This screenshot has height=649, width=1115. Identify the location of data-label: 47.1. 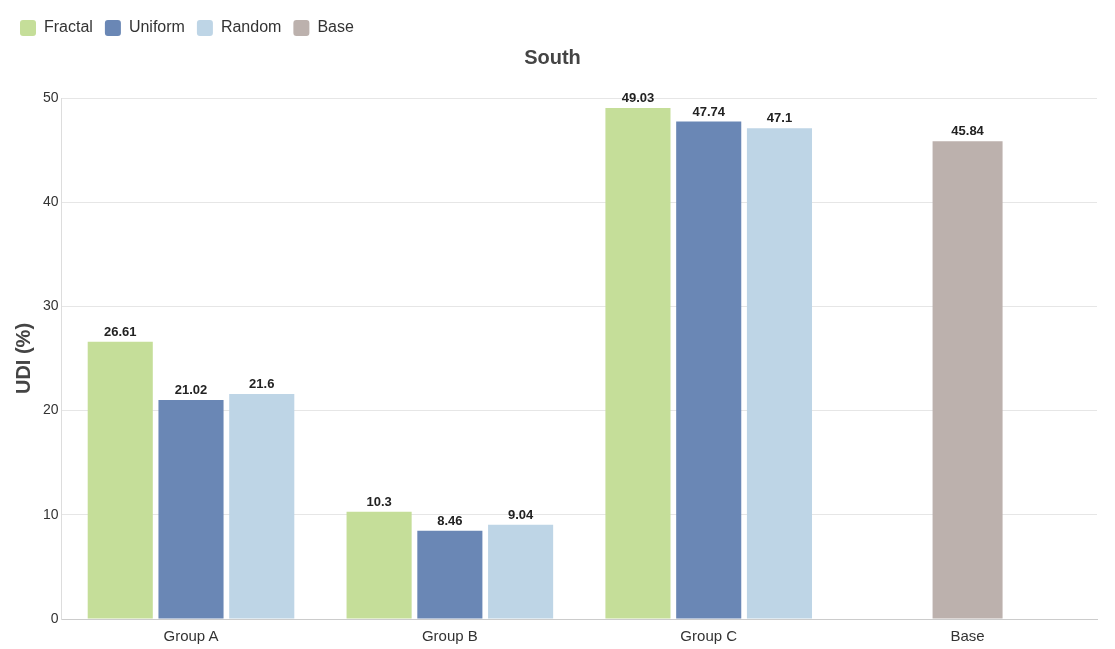
(779, 118).